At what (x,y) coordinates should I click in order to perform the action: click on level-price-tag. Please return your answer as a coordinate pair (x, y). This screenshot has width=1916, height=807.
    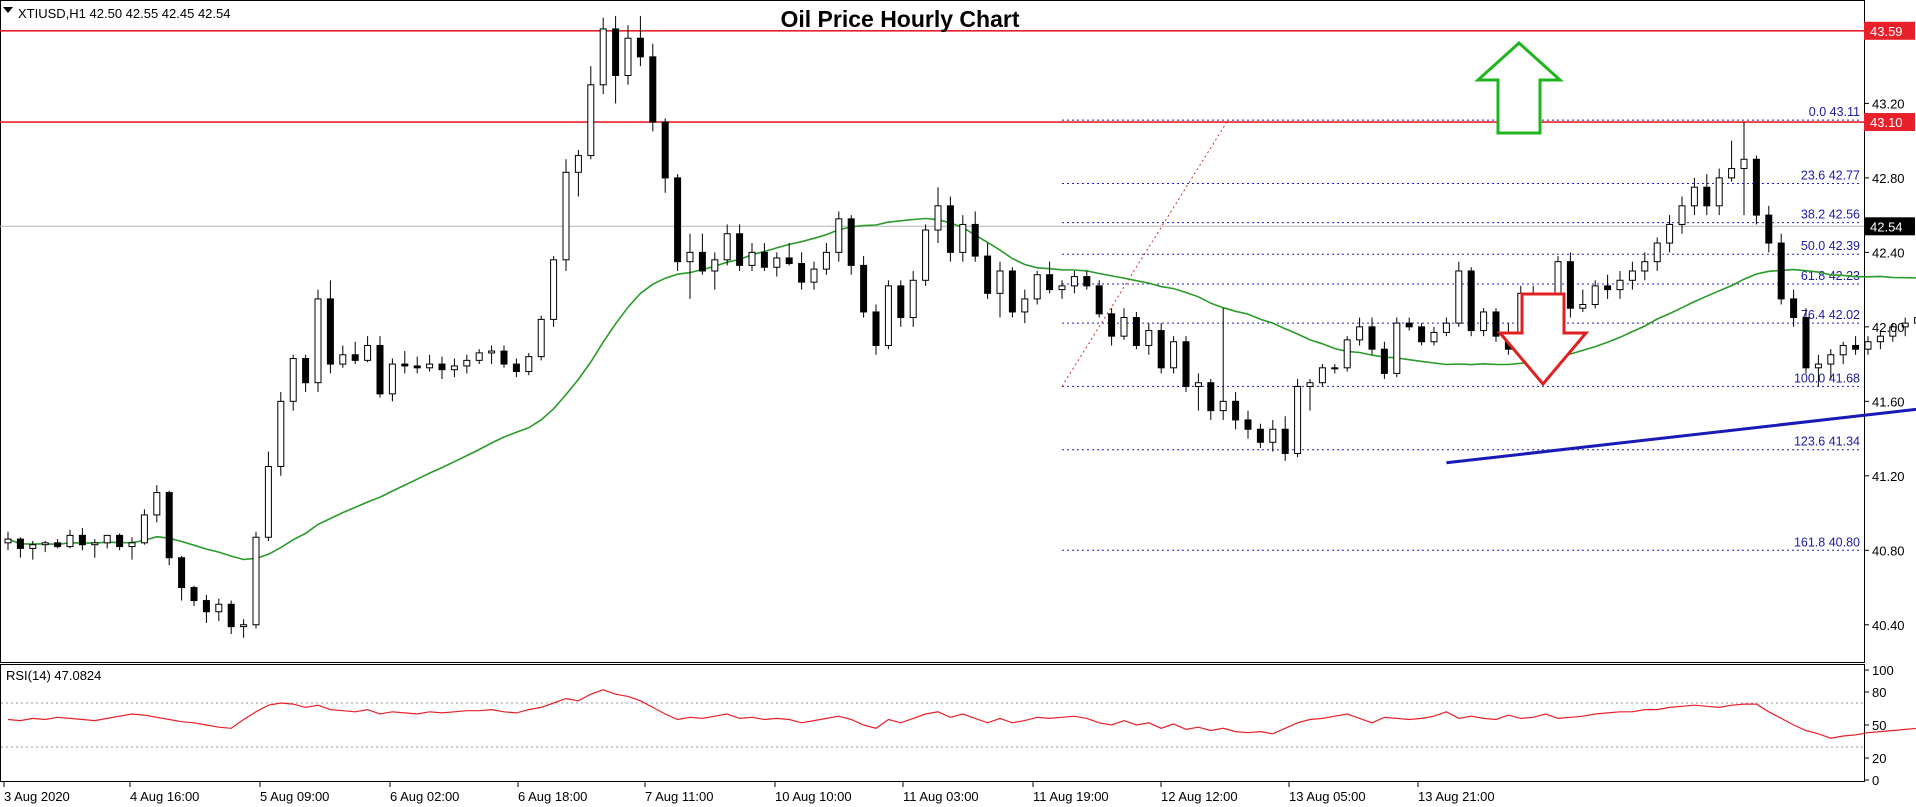
    Looking at the image, I should click on (1889, 122).